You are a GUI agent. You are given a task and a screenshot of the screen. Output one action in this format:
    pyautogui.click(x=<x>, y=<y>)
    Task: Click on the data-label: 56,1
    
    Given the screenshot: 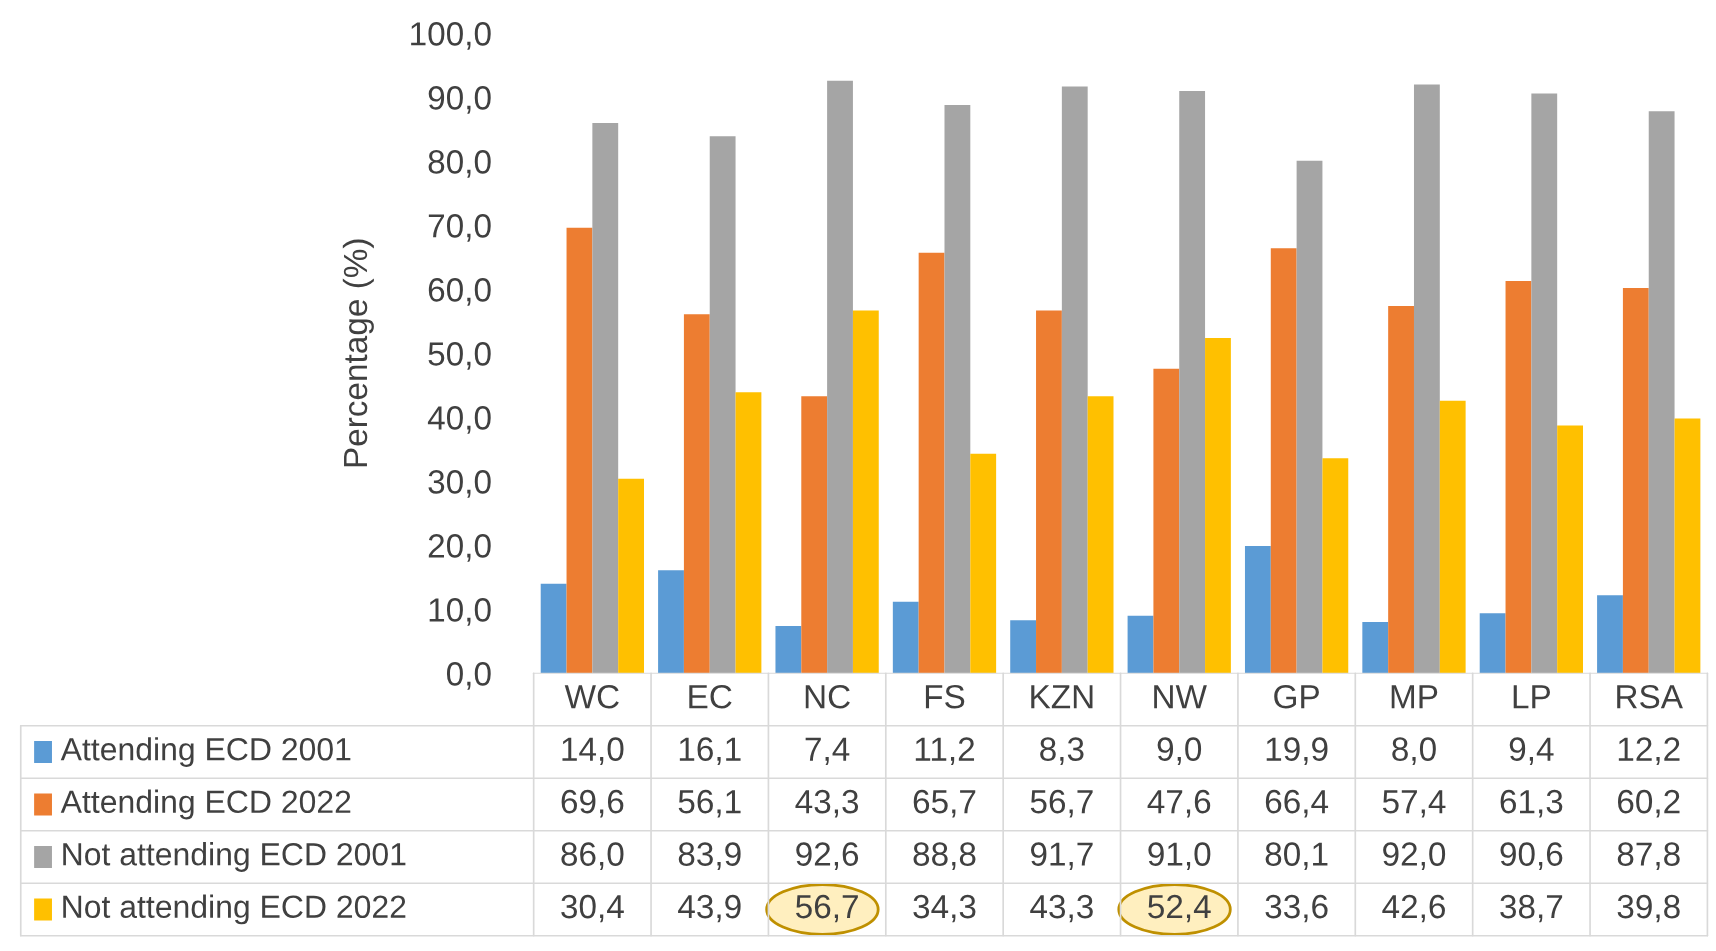 What is the action you would take?
    pyautogui.click(x=709, y=803)
    